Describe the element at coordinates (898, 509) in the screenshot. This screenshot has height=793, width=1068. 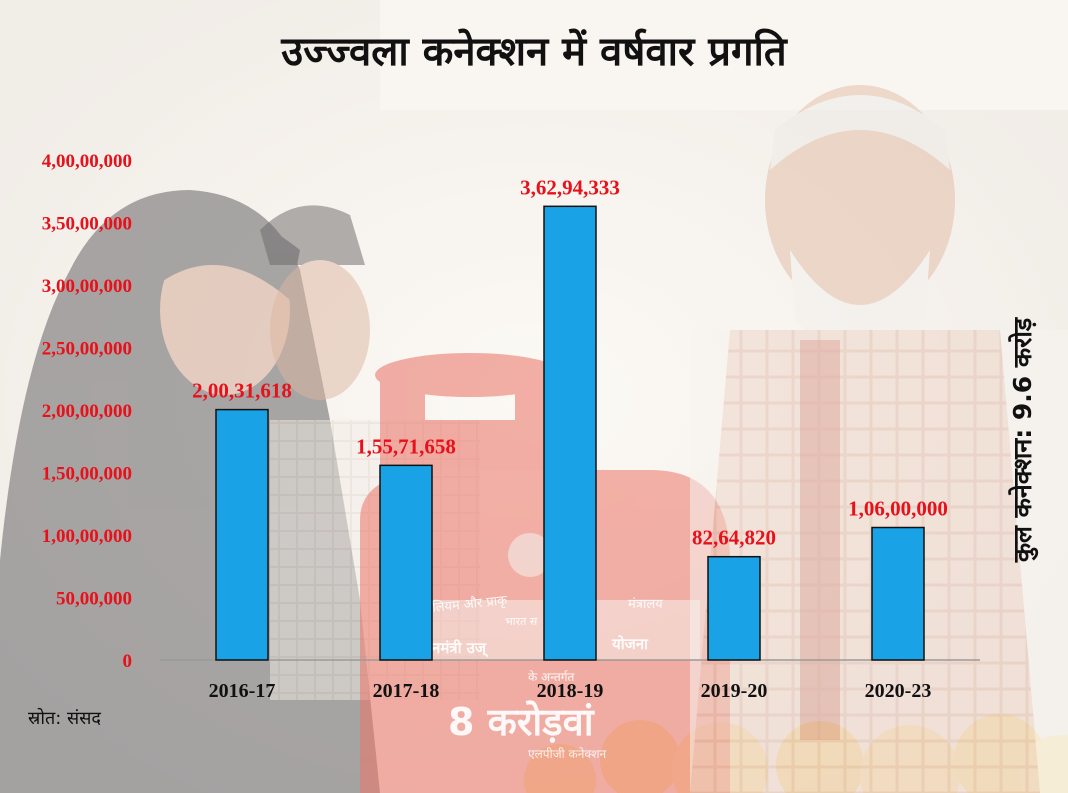
I see `value-label: 1,06,00,000` at that location.